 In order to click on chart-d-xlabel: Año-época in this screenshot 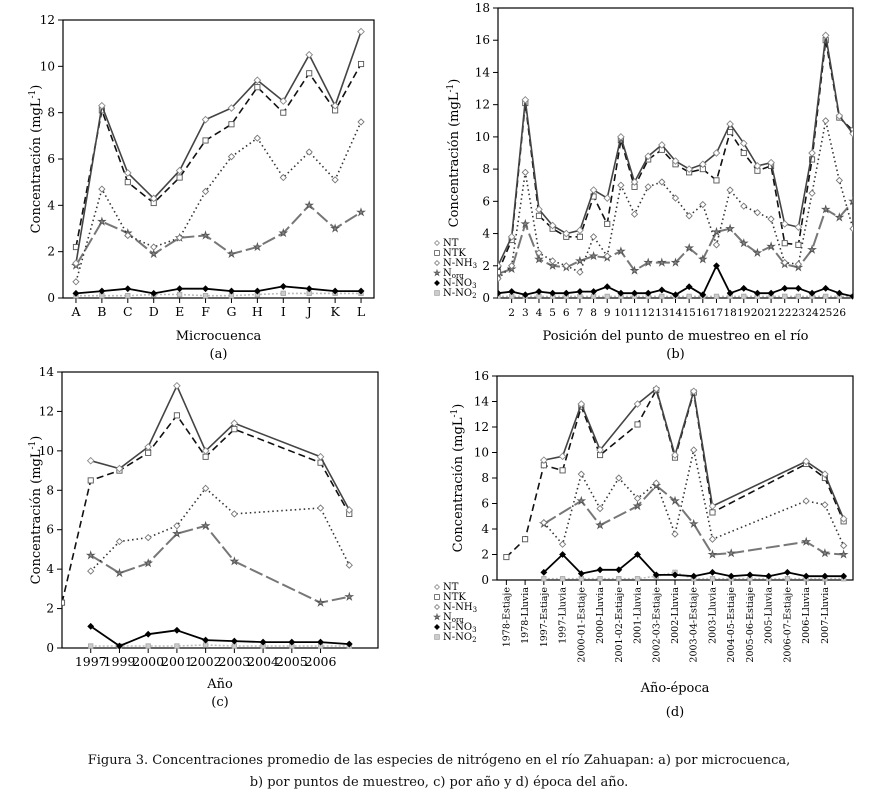, I will do `click(675, 688)`.